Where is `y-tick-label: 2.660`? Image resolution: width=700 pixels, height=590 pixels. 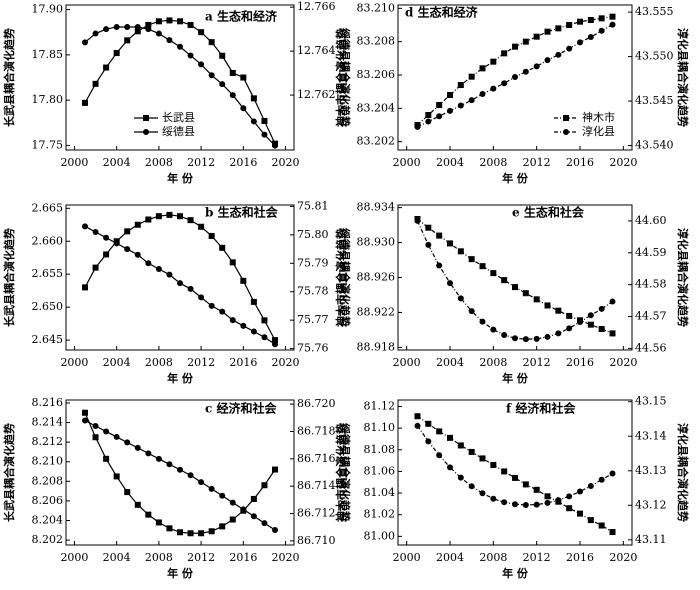 y-tick-label: 2.660 is located at coordinates (48, 240).